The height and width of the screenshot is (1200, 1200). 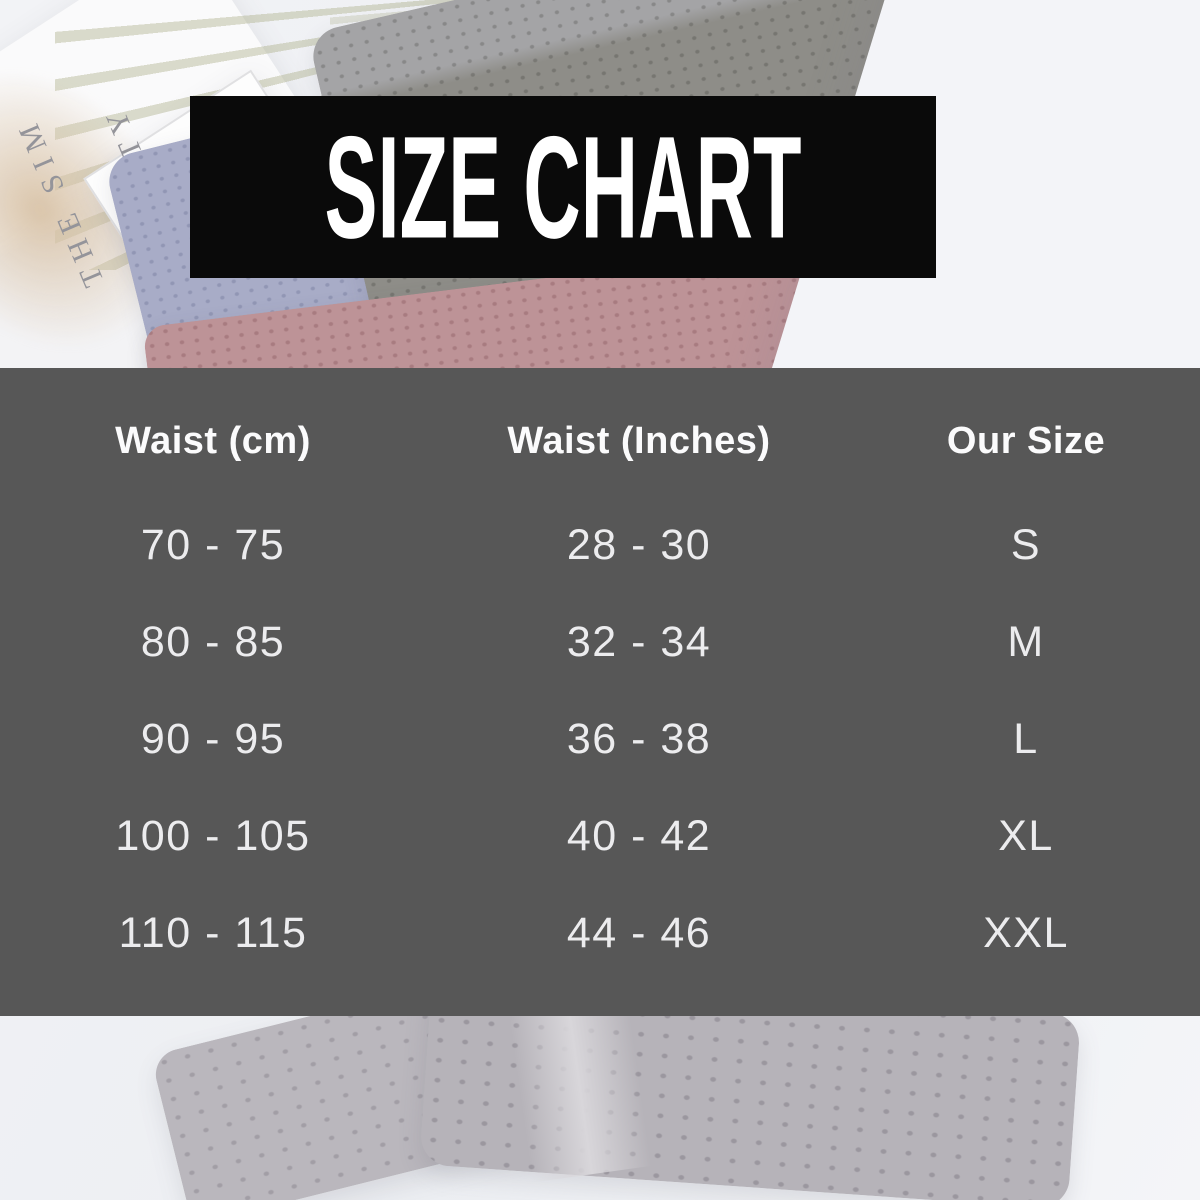 I want to click on title-banner: SIZE CHART, so click(x=563, y=187).